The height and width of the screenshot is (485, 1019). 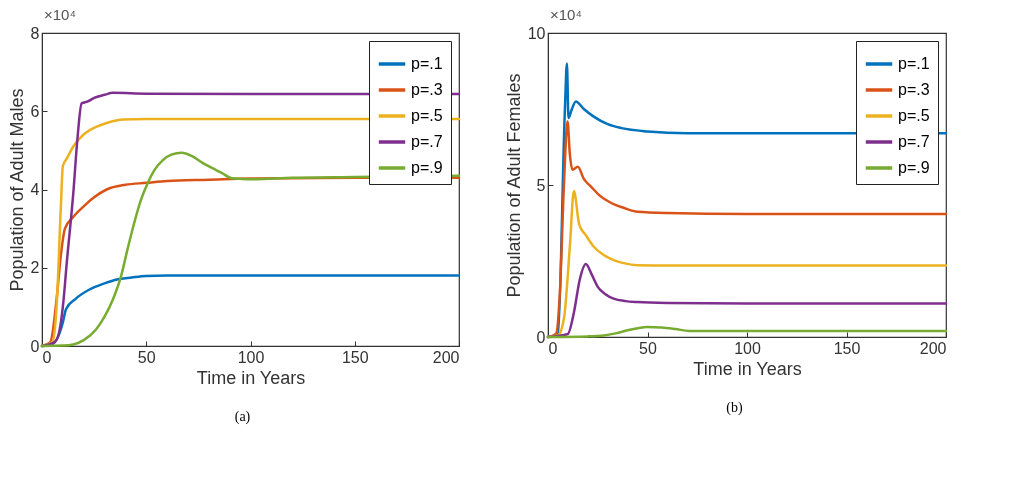 I want to click on text: (b), so click(x=734, y=408).